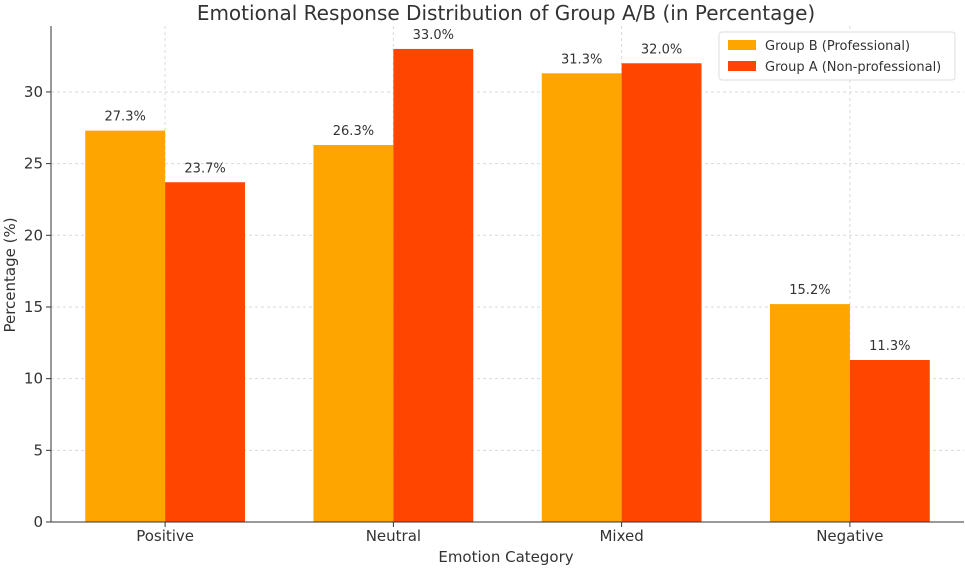 The height and width of the screenshot is (569, 965). What do you see at coordinates (849, 536) in the screenshot?
I see `x-tick-label-negative: Negative` at bounding box center [849, 536].